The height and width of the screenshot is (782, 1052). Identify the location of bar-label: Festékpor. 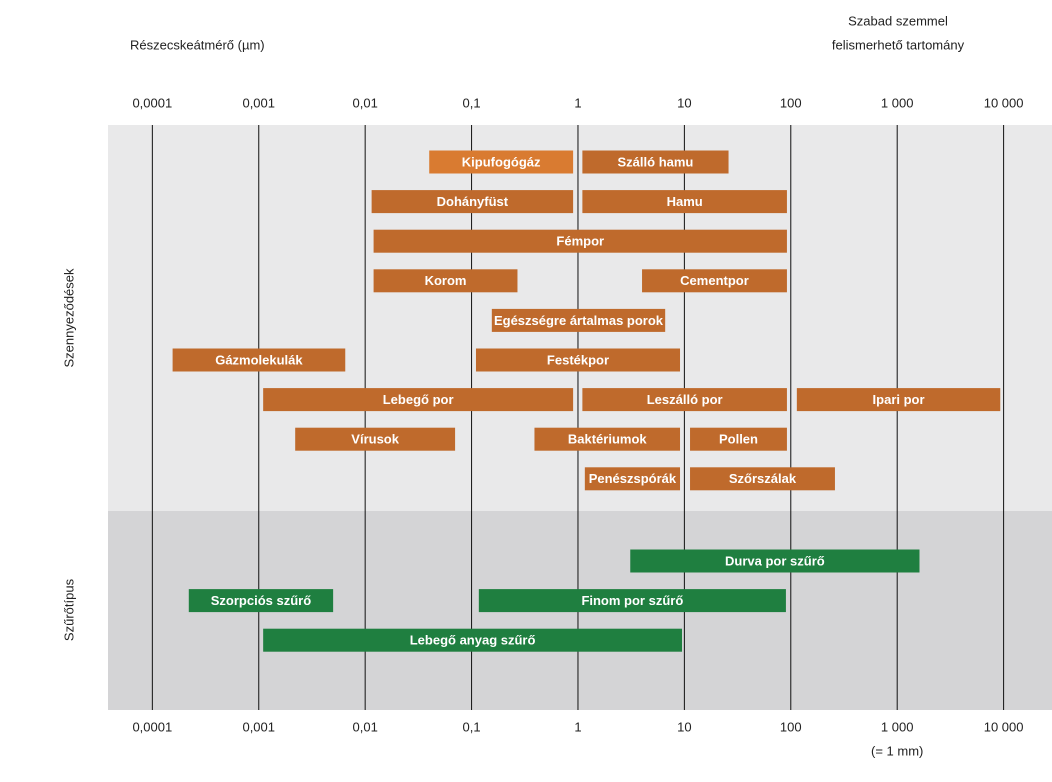
(578, 359).